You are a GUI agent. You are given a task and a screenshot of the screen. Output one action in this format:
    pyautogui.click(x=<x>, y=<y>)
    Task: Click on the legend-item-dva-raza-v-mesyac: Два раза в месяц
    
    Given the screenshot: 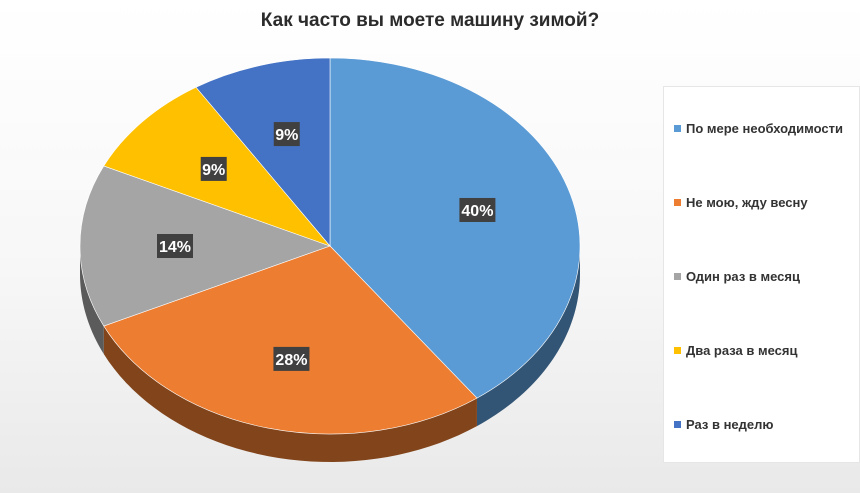 What is the action you would take?
    pyautogui.click(x=735, y=350)
    